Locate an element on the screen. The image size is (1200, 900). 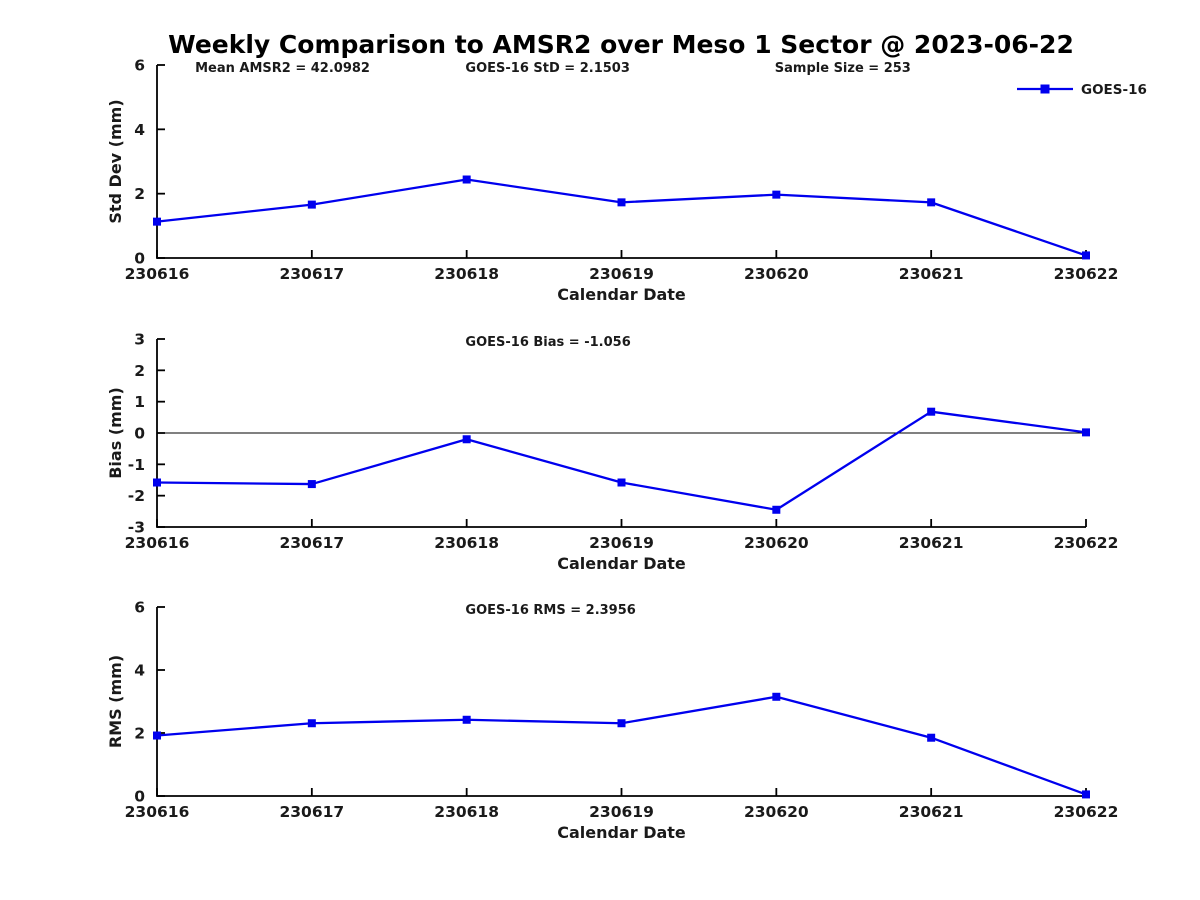
panel-annotation: GOES-16 Bias = -1.056 is located at coordinates (547, 342).